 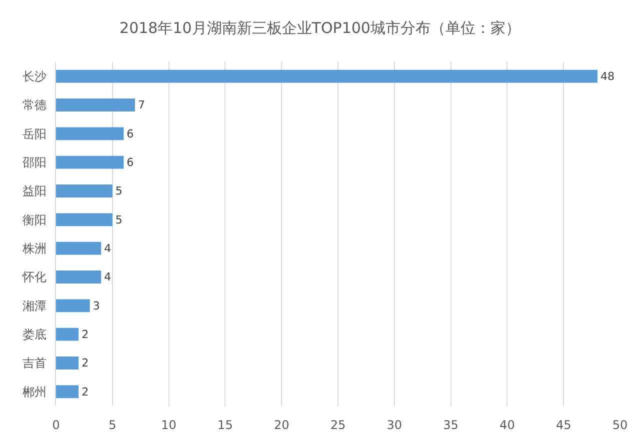 I want to click on chart-title: 2018年10月湖南新三板企业TOP100城市分布（单位：家）, so click(x=320, y=27).